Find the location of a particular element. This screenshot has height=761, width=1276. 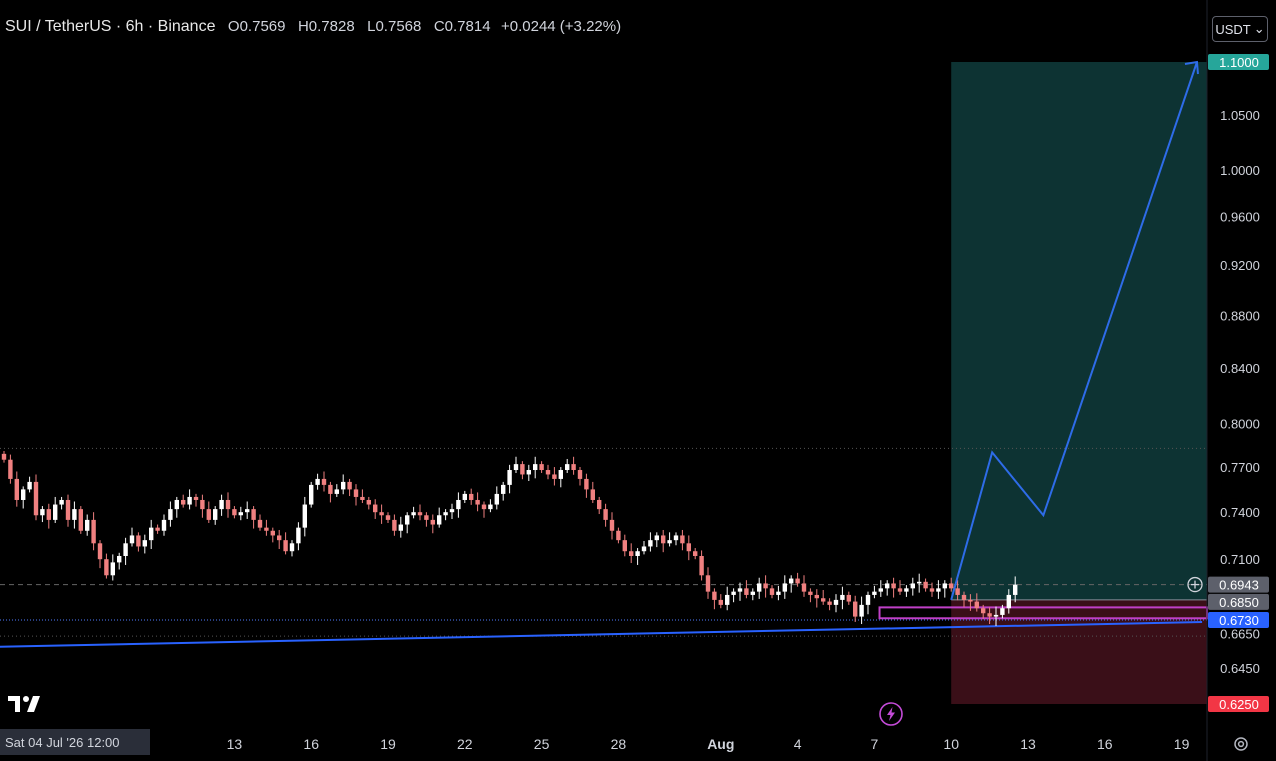

ascending-trendline is located at coordinates (601, 634).